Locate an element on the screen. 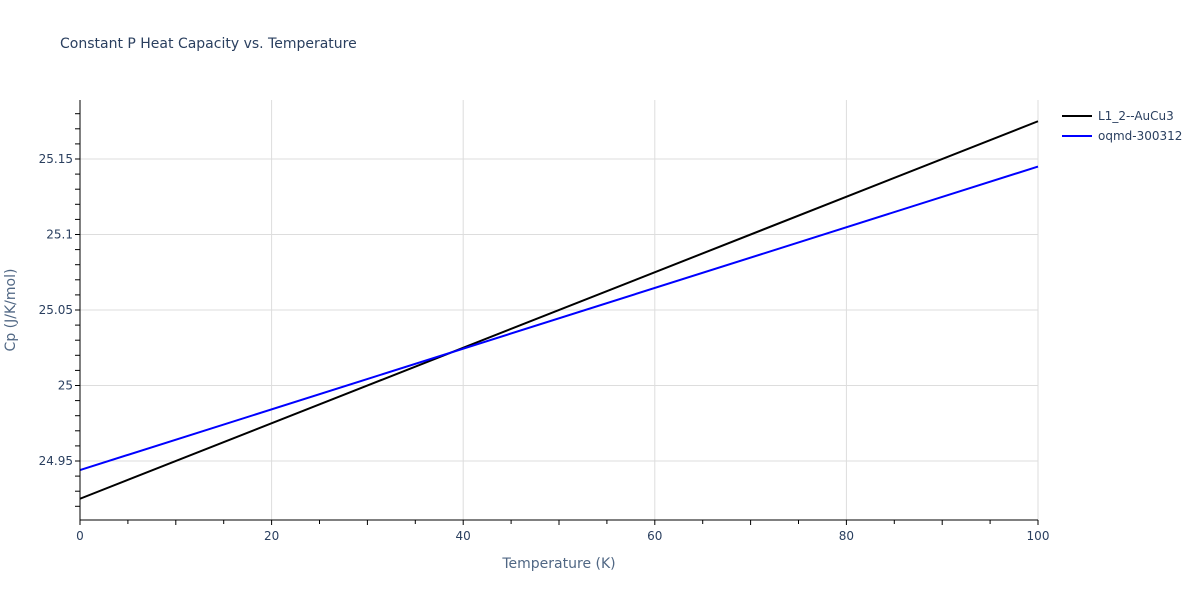 Image resolution: width=1200 pixels, height=600 pixels. x-axis-title: Temperature (K) is located at coordinates (558, 564).